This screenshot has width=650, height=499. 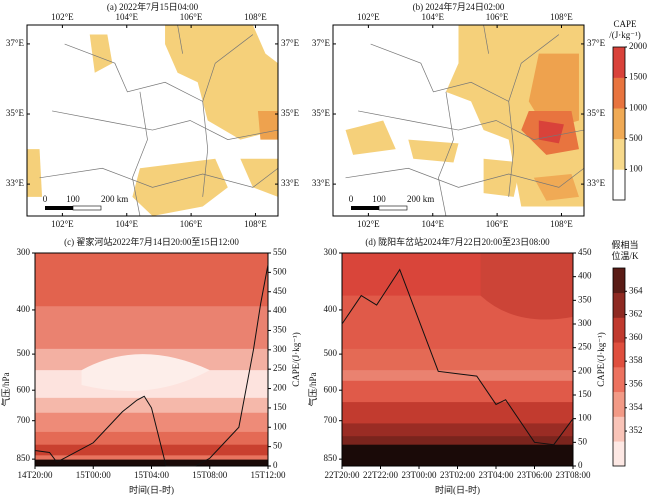 What do you see at coordinates (459, 6) in the screenshot?
I see `panel-title: (b) 2024年7月24日02:00` at bounding box center [459, 6].